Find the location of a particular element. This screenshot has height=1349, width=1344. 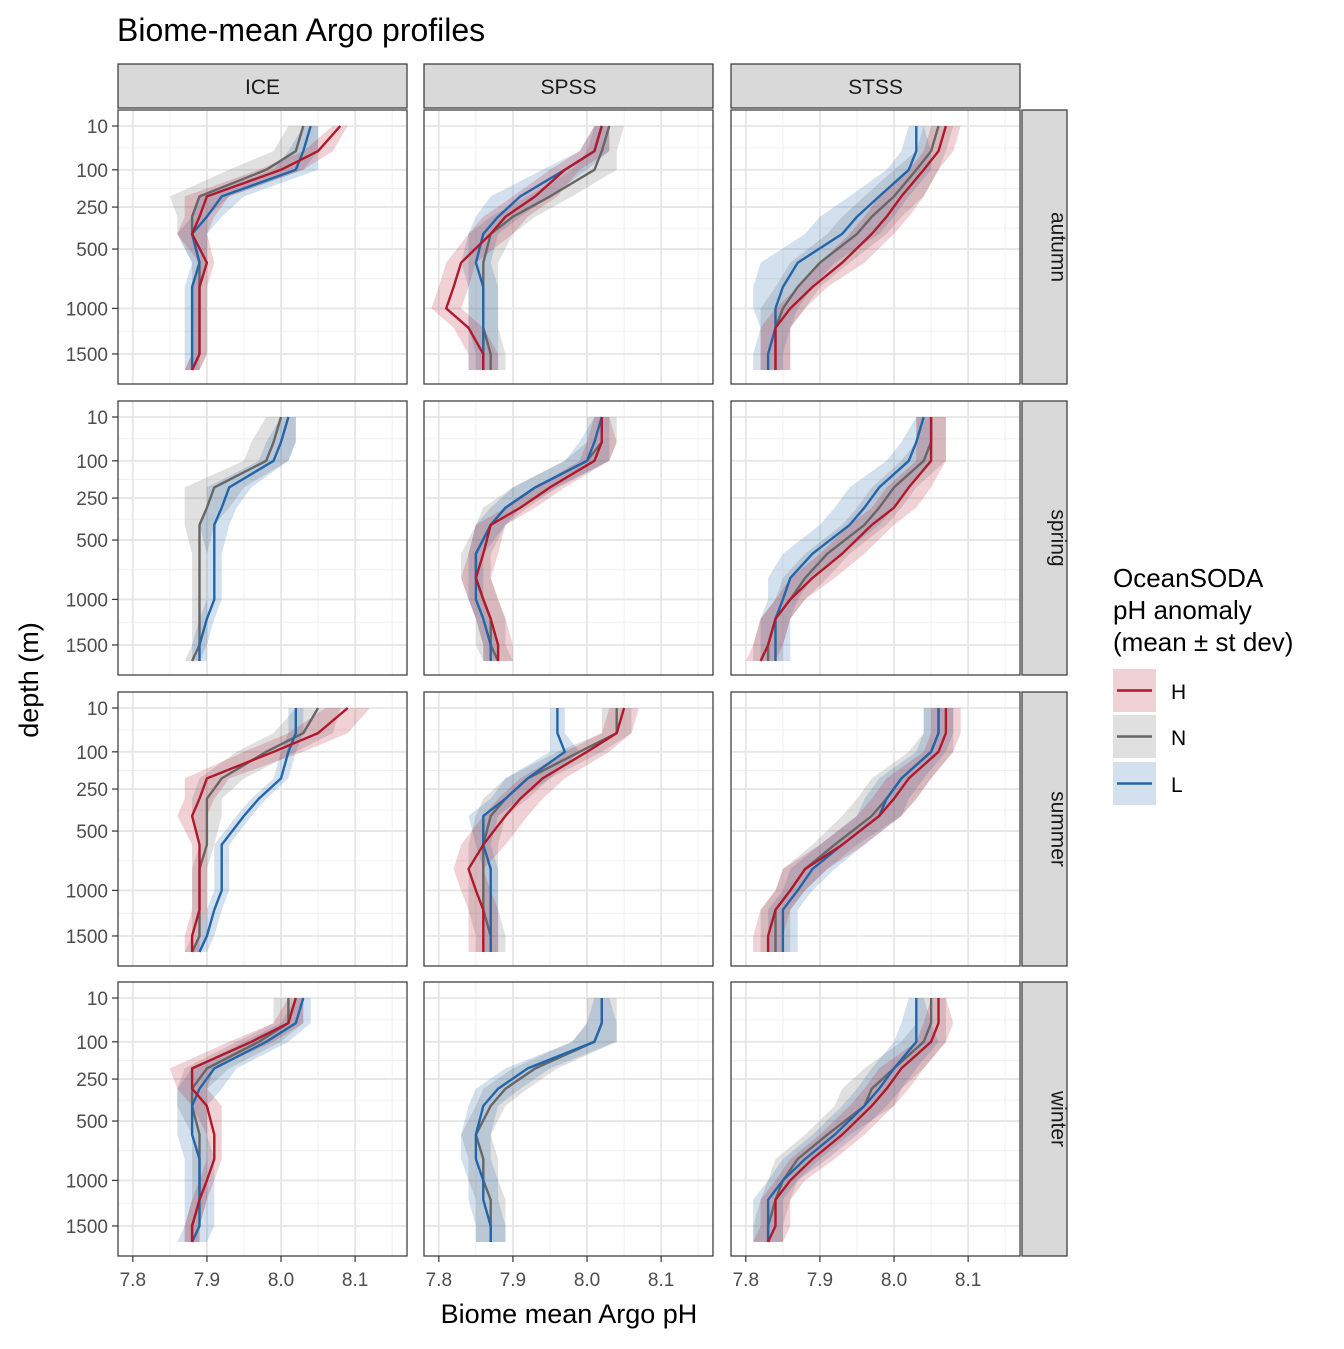

legend-title-line-2: pH anomaly is located at coordinates (1182, 610).